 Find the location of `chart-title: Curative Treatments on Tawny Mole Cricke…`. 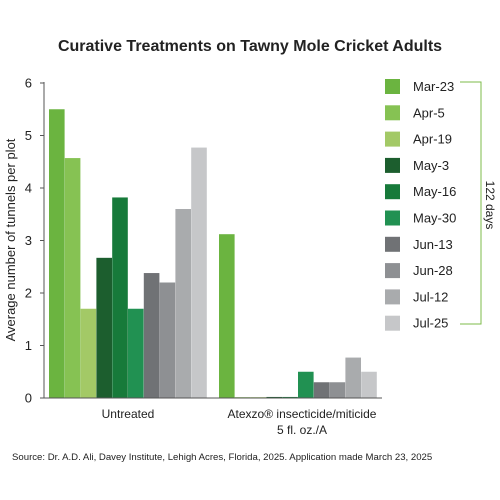

chart-title: Curative Treatments on Tawny Mole Cricke… is located at coordinates (250, 46).